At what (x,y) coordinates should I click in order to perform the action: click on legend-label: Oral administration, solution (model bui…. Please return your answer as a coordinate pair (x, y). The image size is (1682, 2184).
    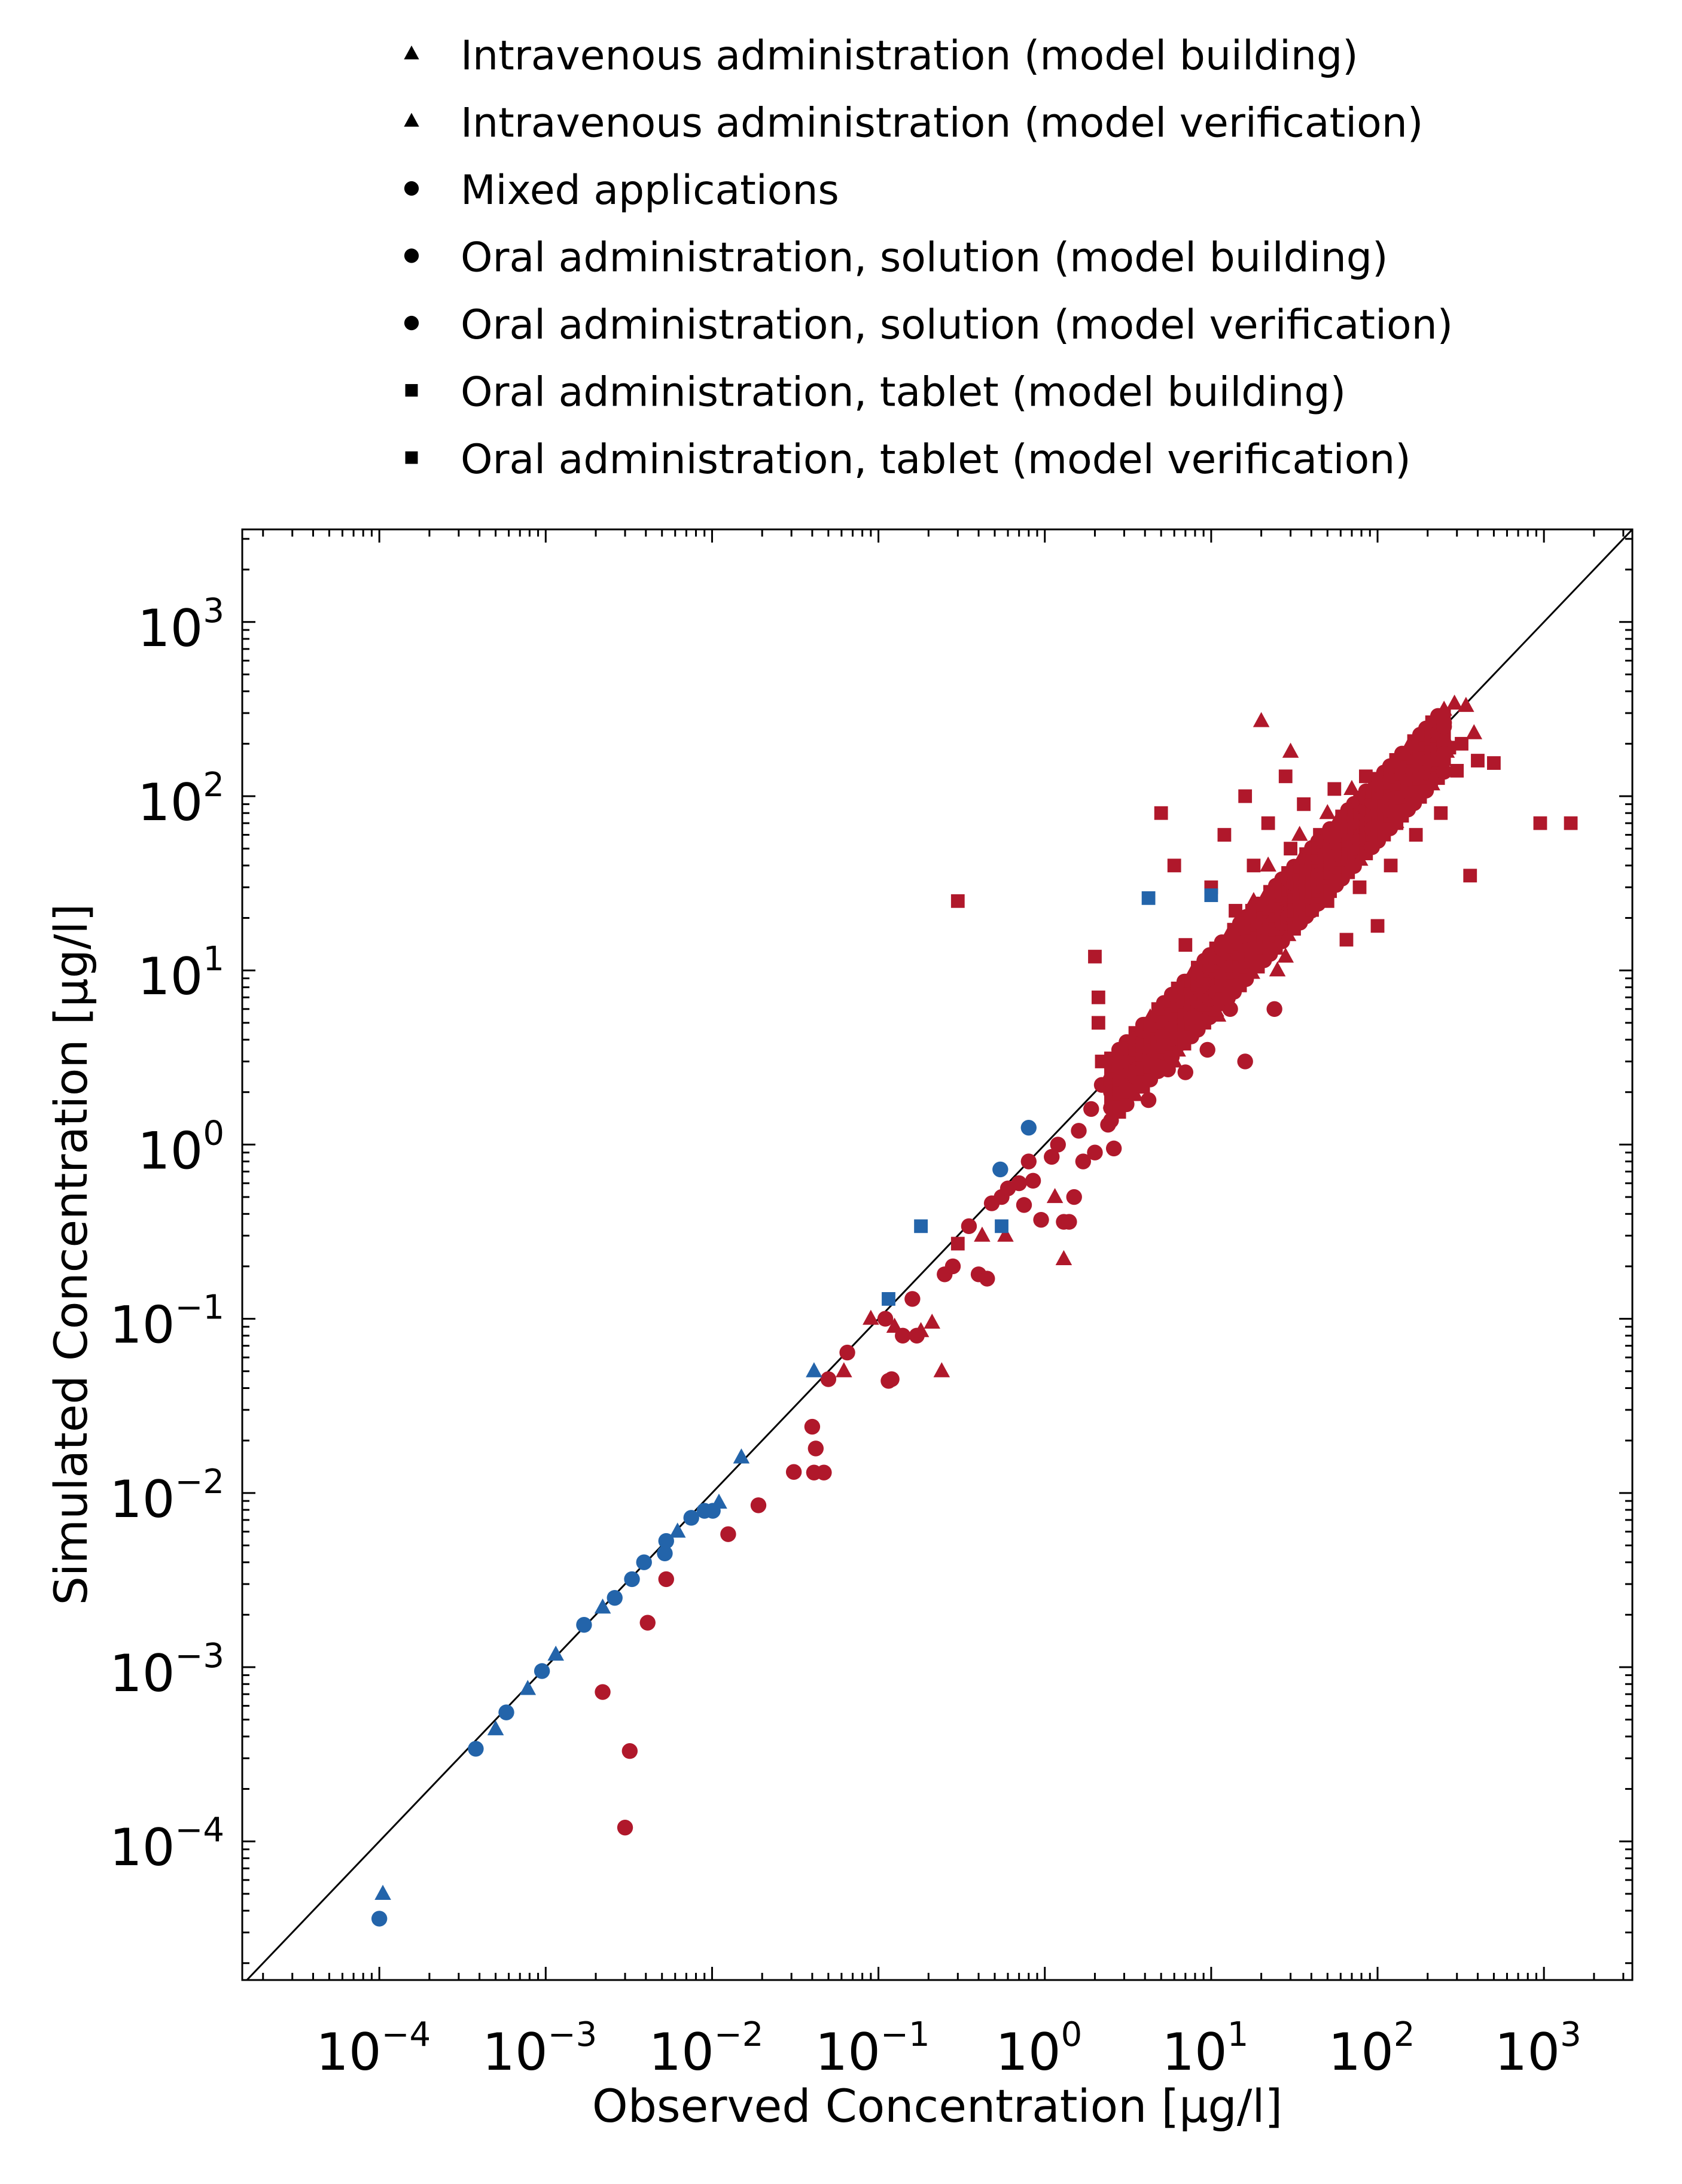
    Looking at the image, I should click on (925, 258).